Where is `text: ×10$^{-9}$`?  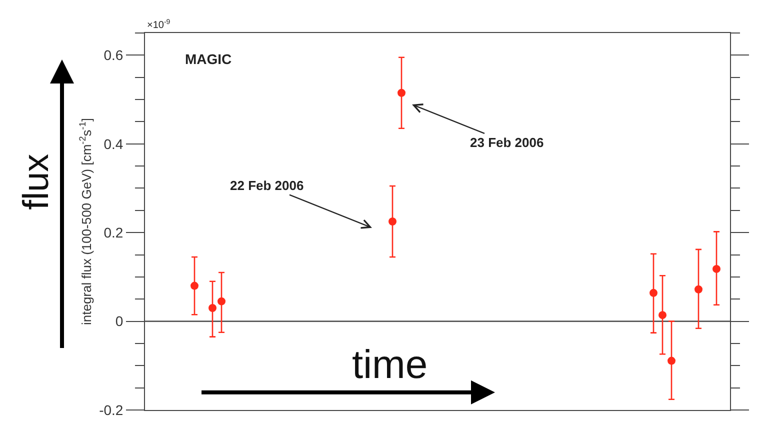
text: ×10$^{-9}$ is located at coordinates (158, 25).